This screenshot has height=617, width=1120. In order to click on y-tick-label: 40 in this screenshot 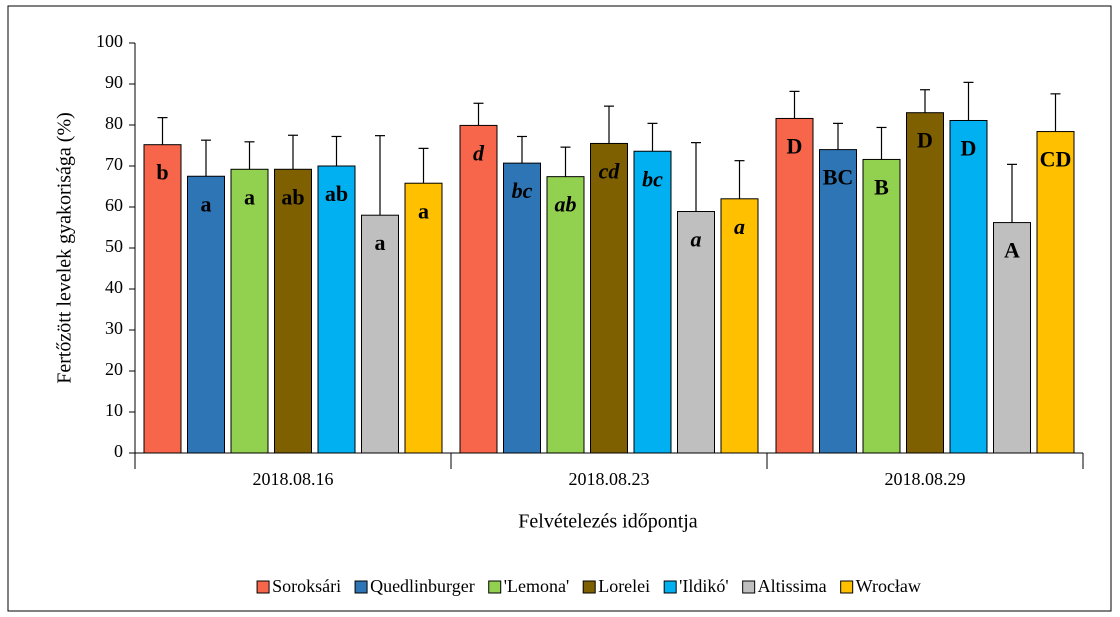, I will do `click(114, 287)`.